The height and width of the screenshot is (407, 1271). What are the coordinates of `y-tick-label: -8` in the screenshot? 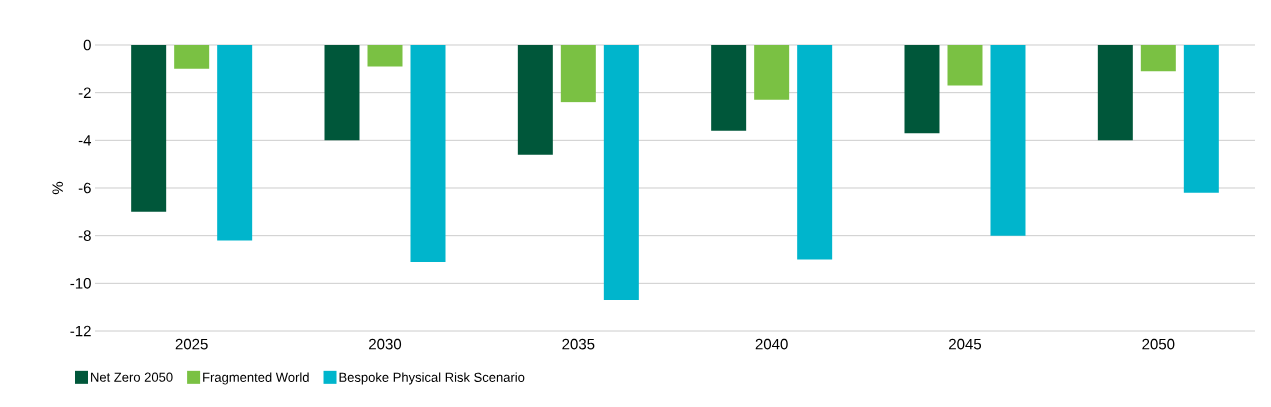 It's located at (84, 235).